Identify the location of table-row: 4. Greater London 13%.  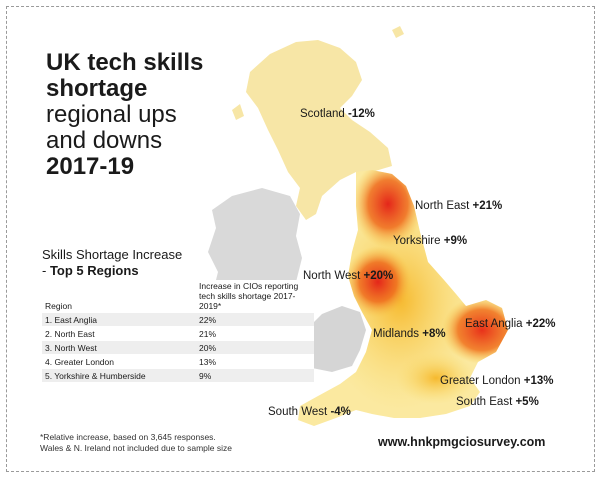
(178, 361).